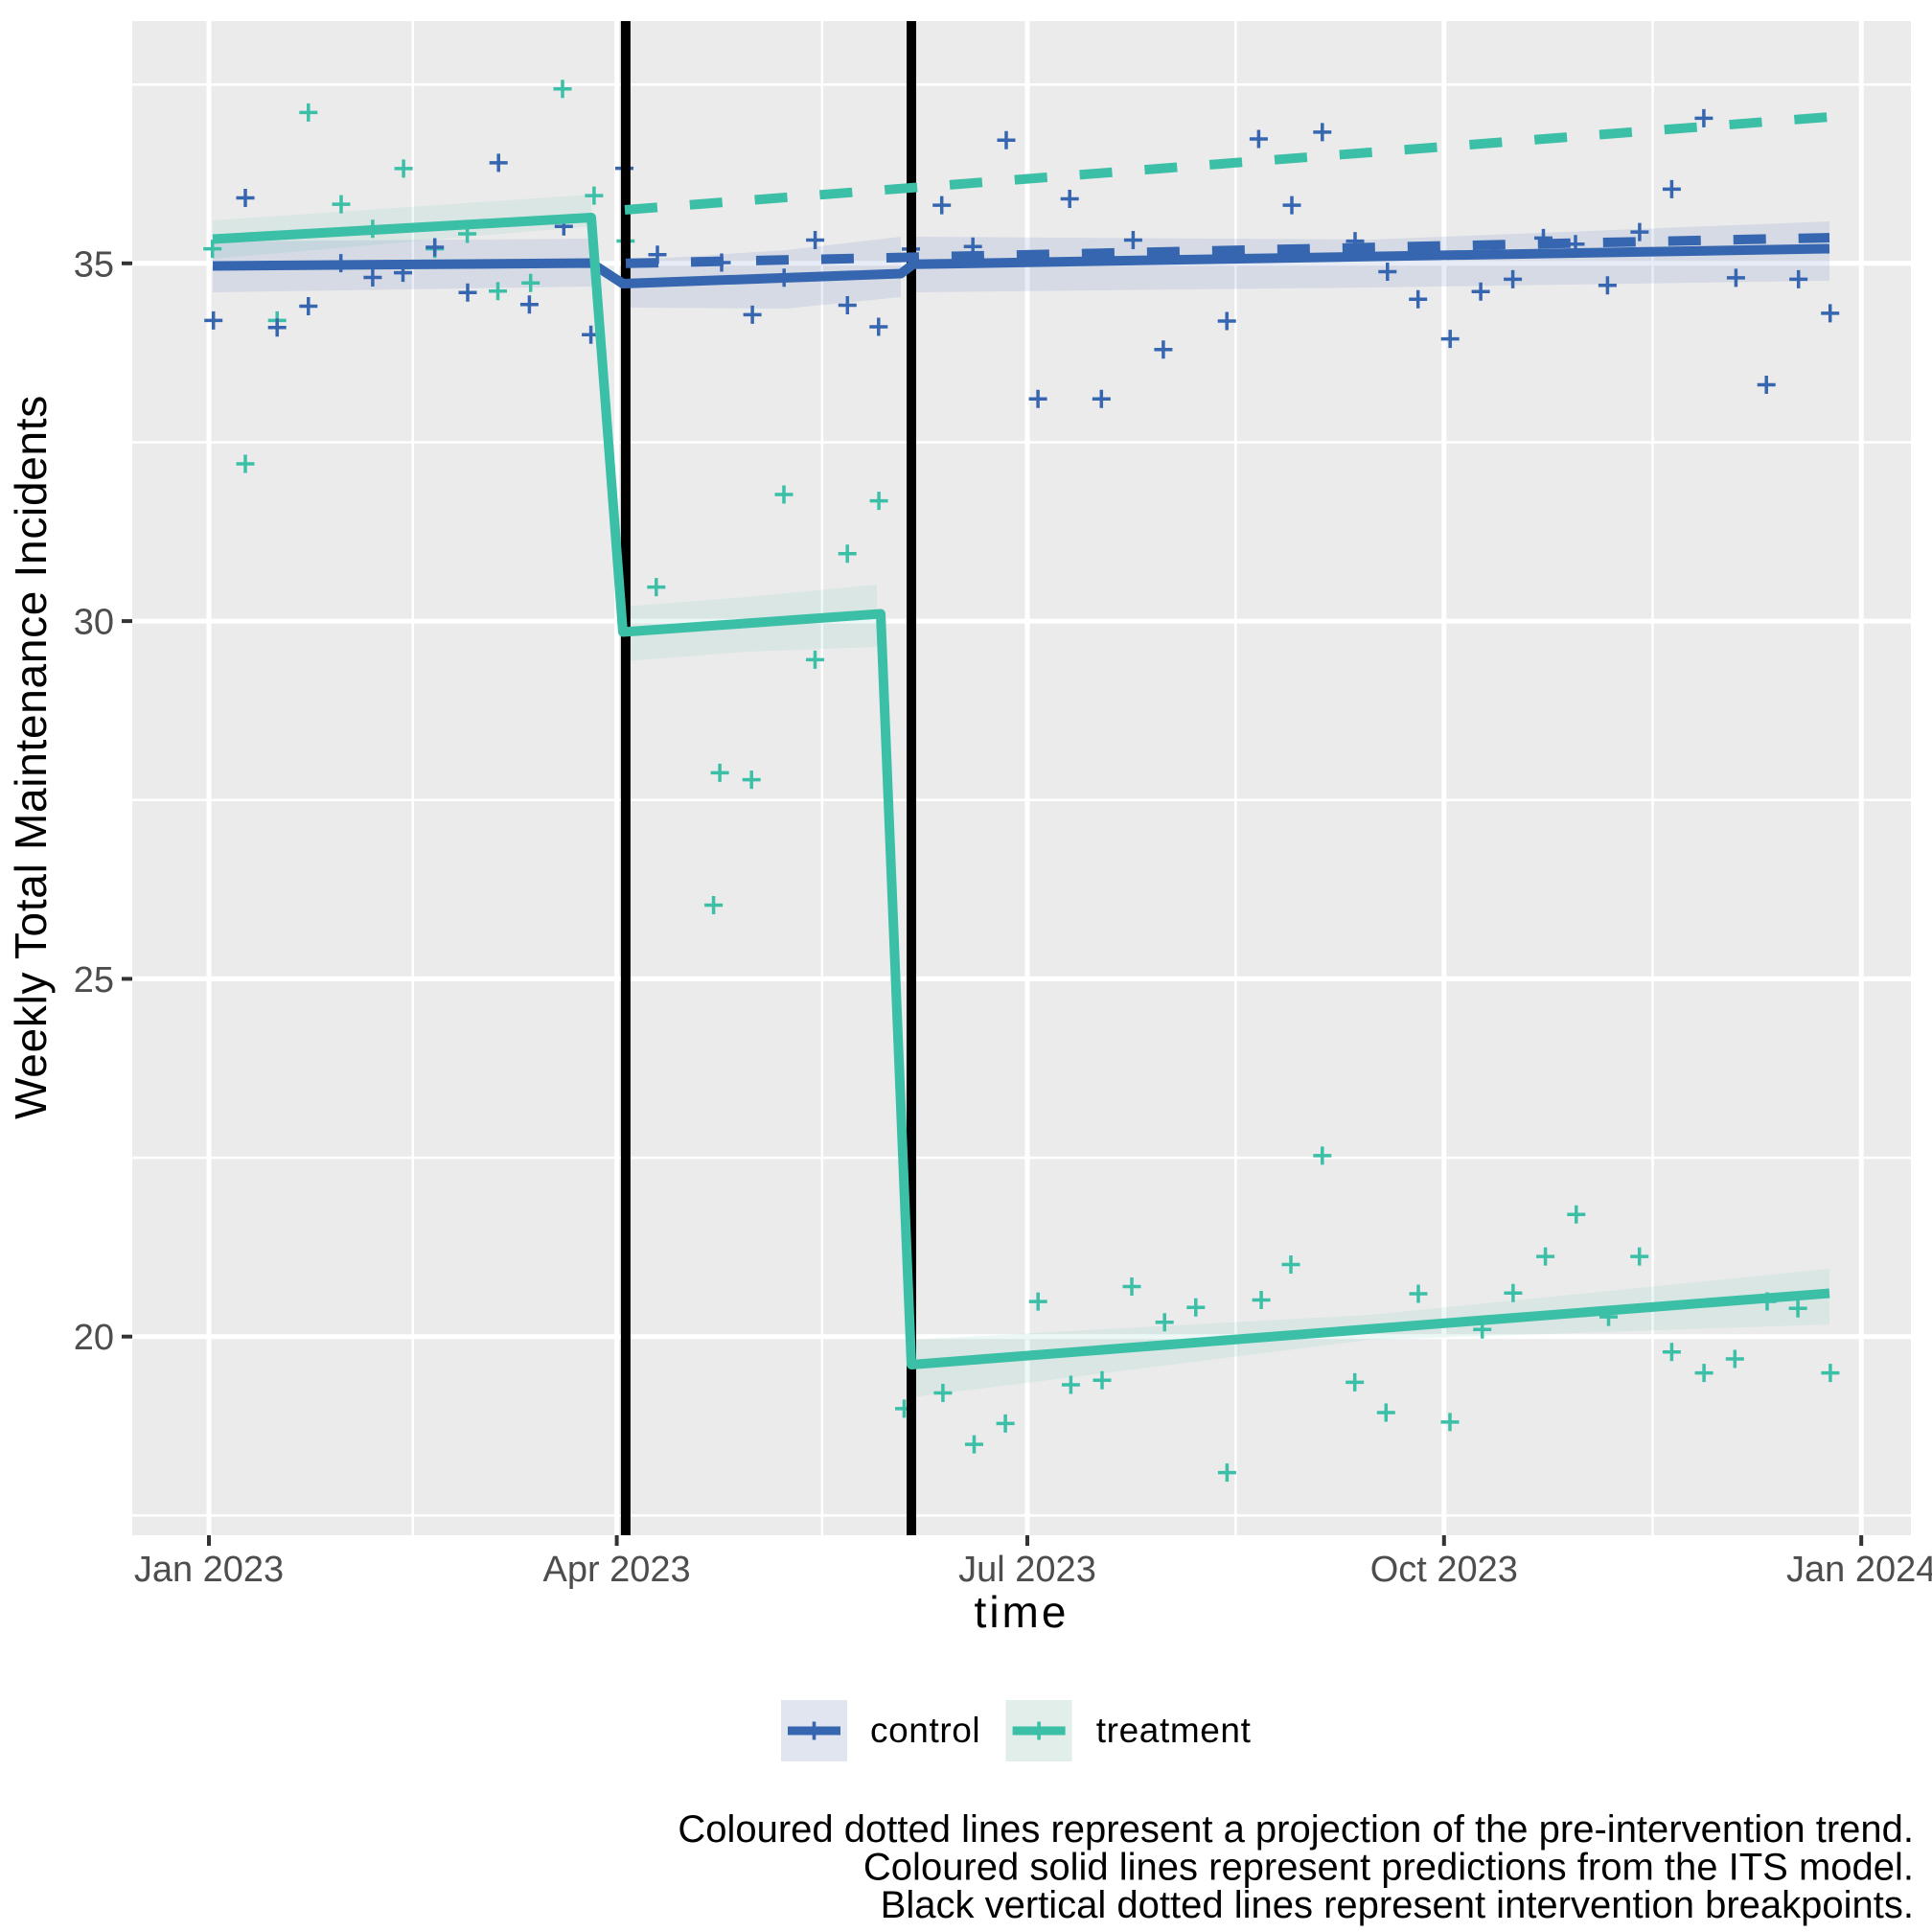 This screenshot has height=1932, width=1932. What do you see at coordinates (1023, 1612) in the screenshot?
I see `svg-text: time` at bounding box center [1023, 1612].